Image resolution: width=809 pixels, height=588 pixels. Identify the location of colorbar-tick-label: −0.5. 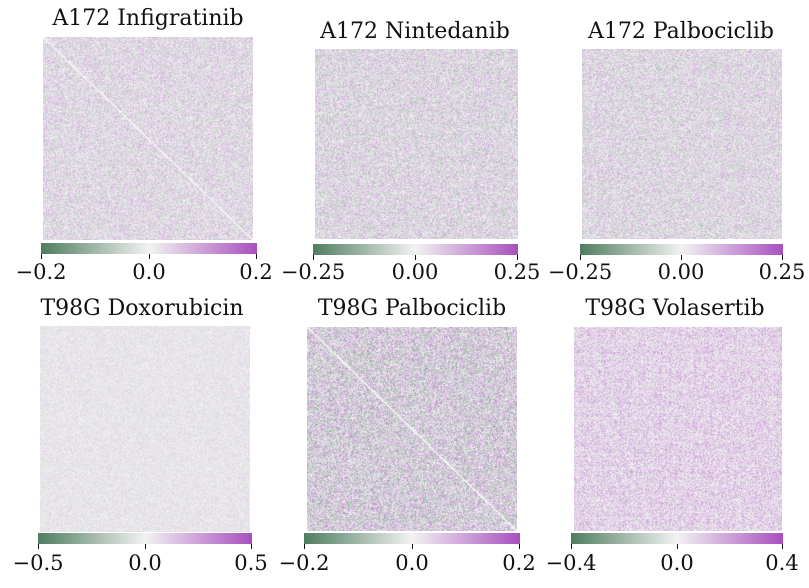
(38, 563).